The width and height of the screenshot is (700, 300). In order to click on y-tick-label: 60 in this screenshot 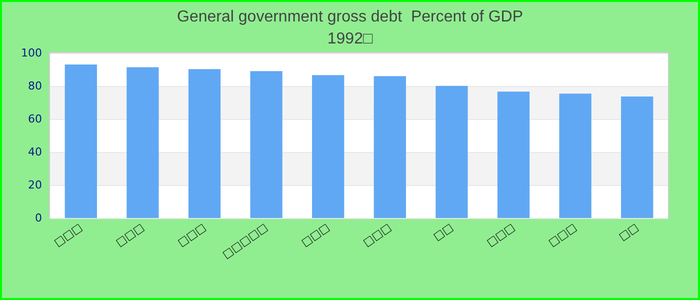, I will do `click(35, 119)`.